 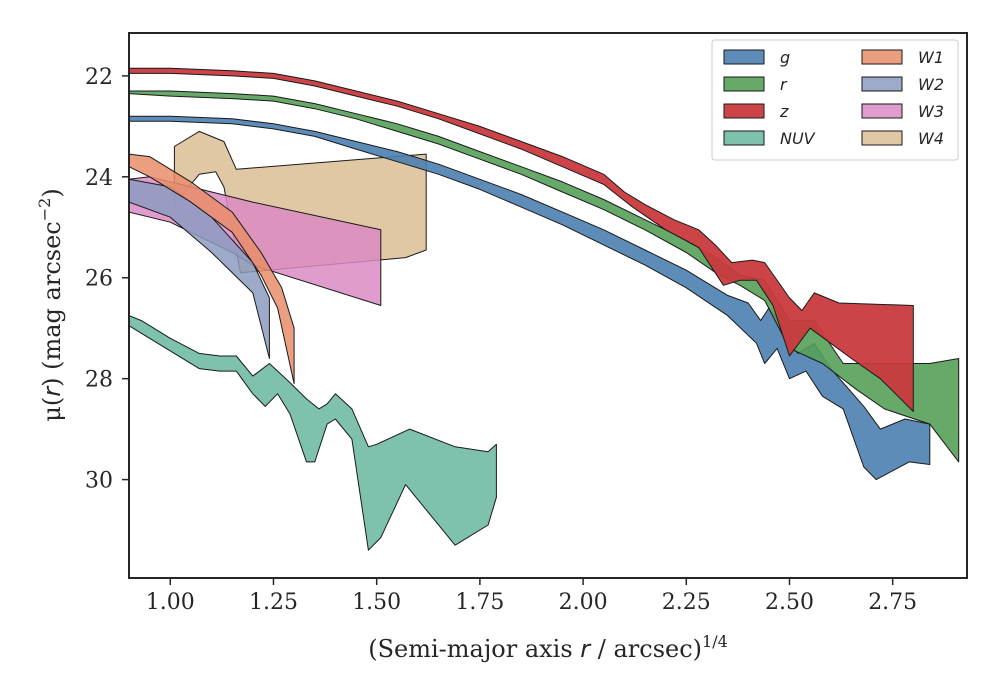 I want to click on x-tick-label: 2.00, so click(x=583, y=602).